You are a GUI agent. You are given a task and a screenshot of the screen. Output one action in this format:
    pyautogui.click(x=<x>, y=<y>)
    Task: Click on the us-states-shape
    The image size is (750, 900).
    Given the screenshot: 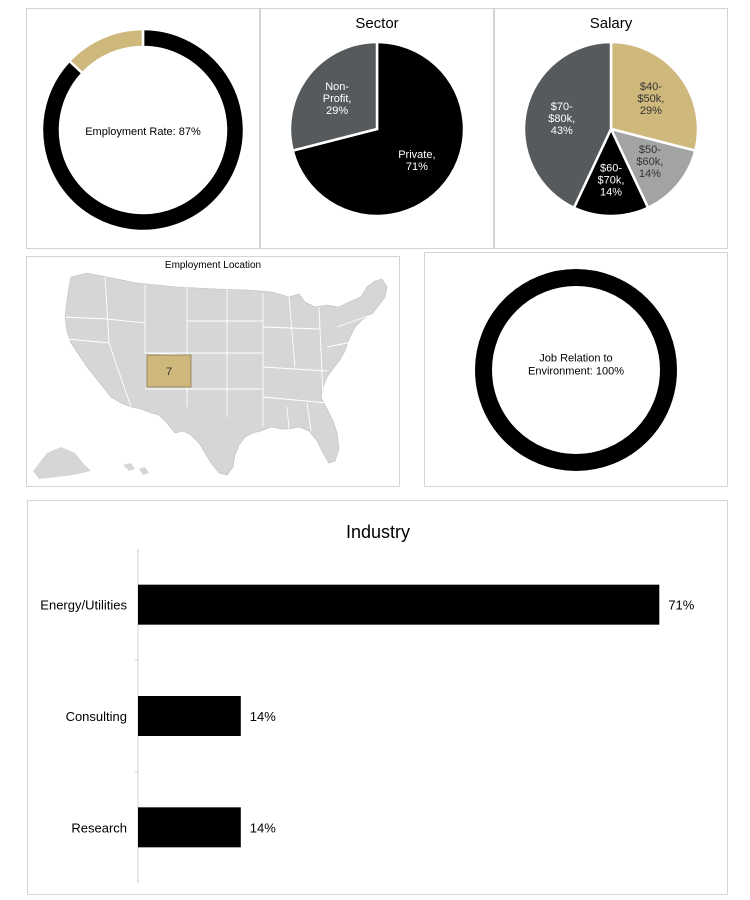 What is the action you would take?
    pyautogui.click(x=226, y=374)
    